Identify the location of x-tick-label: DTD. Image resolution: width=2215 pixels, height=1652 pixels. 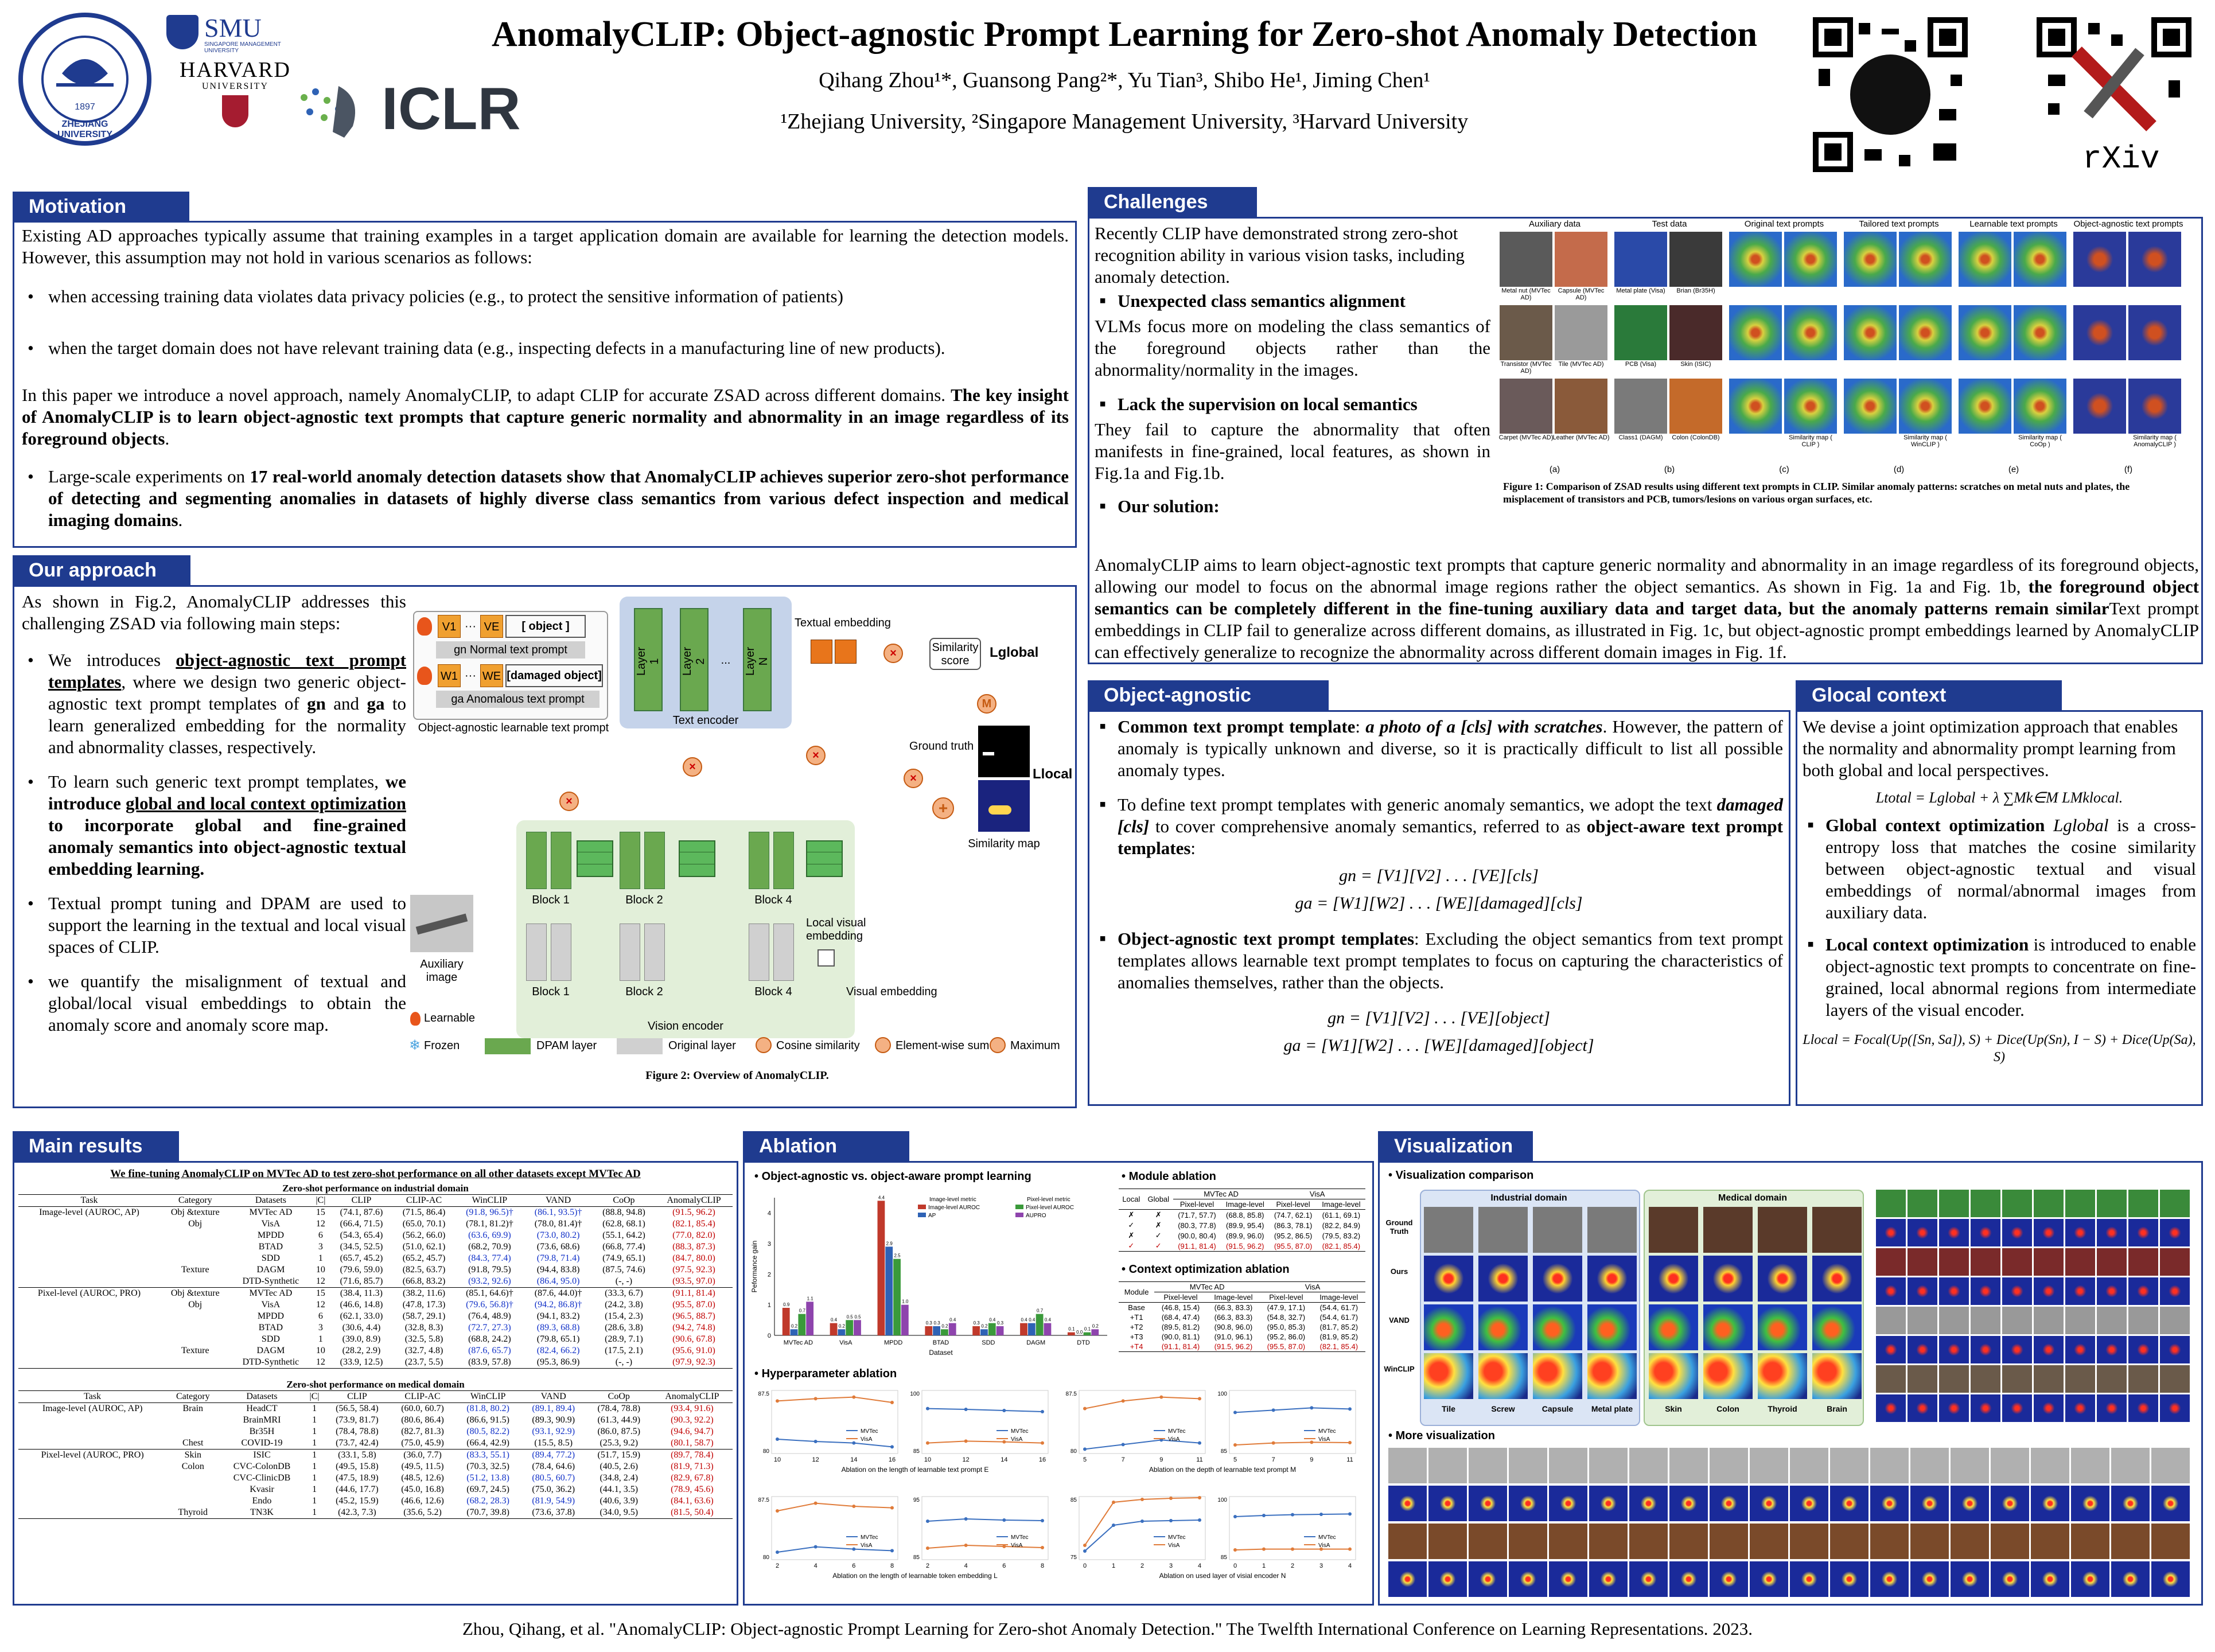
(1083, 1342).